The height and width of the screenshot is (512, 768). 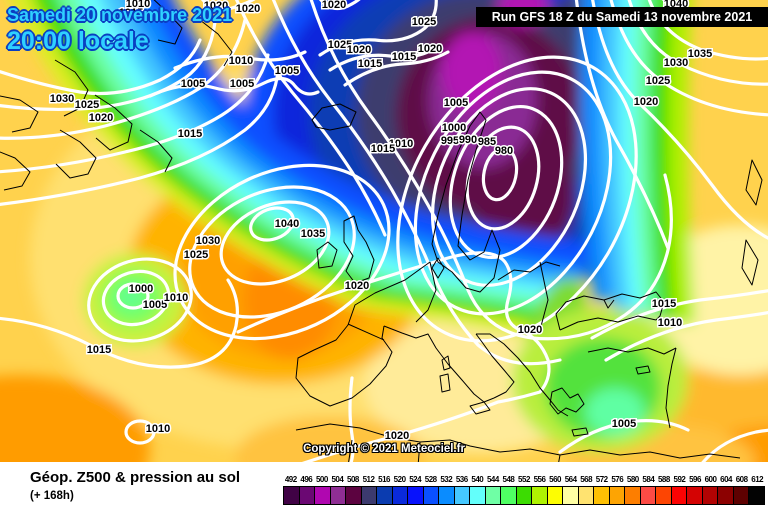 I want to click on isobar-label: 980, so click(x=504, y=151).